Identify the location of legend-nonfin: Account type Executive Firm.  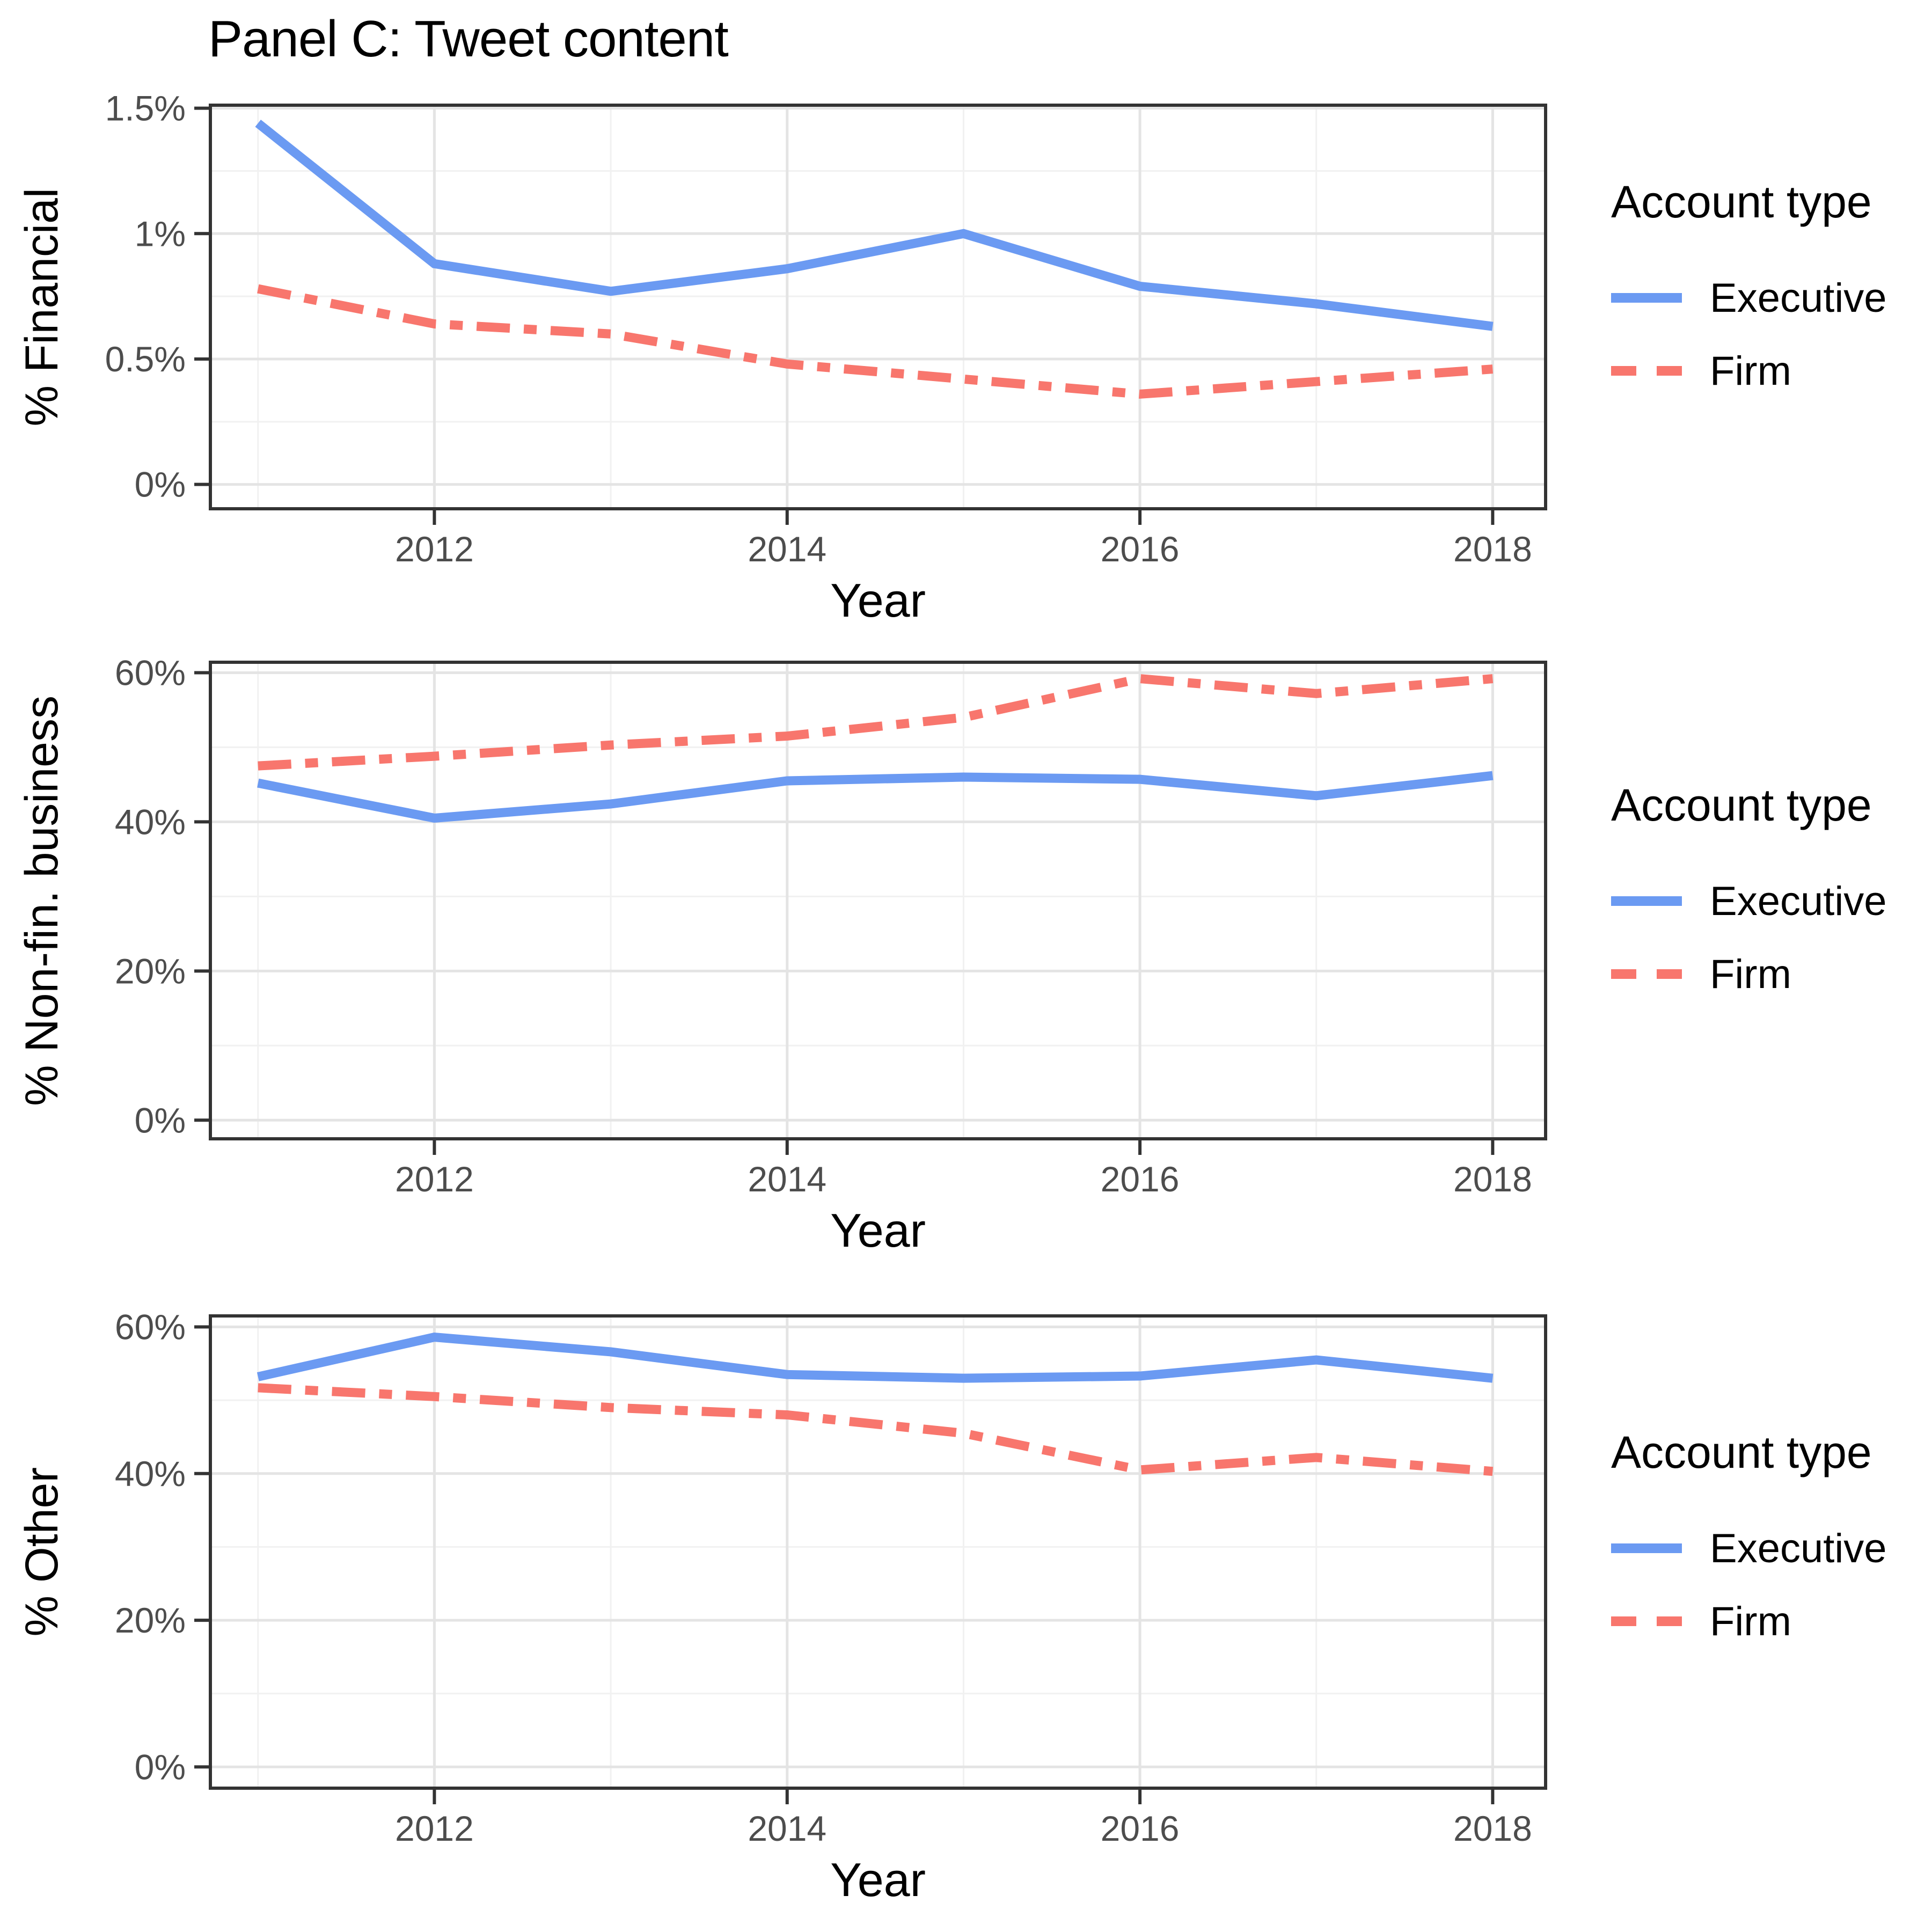
(1771, 895).